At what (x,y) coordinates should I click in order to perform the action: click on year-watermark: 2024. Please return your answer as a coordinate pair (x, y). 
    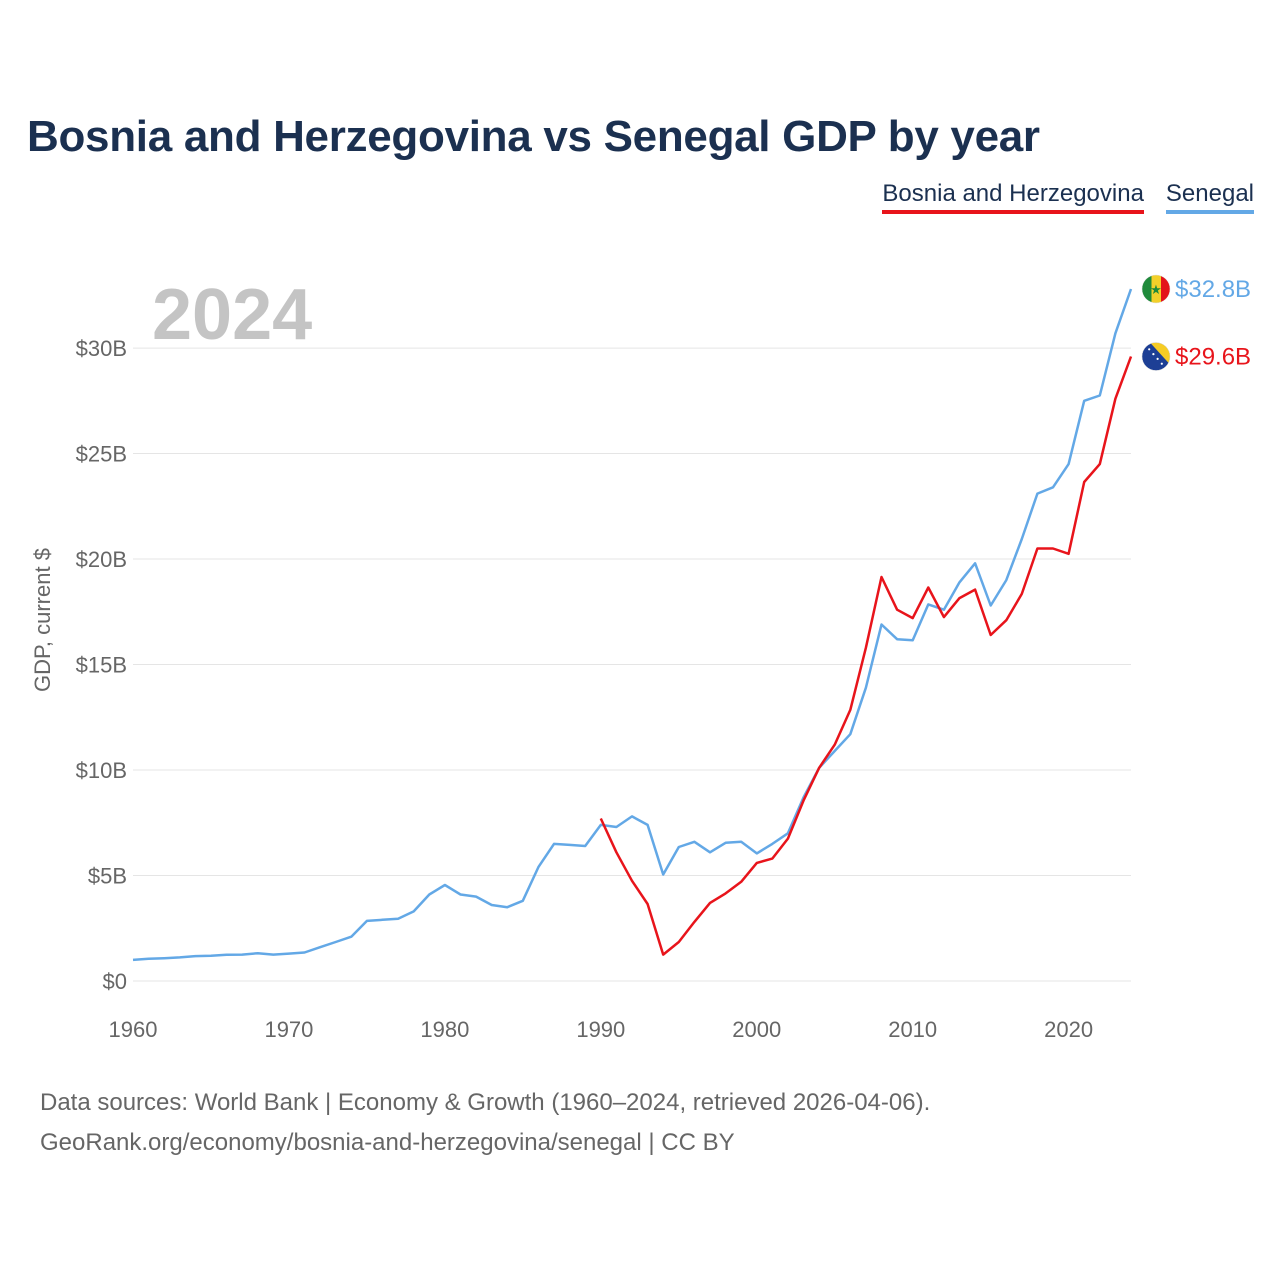
    Looking at the image, I should click on (232, 315).